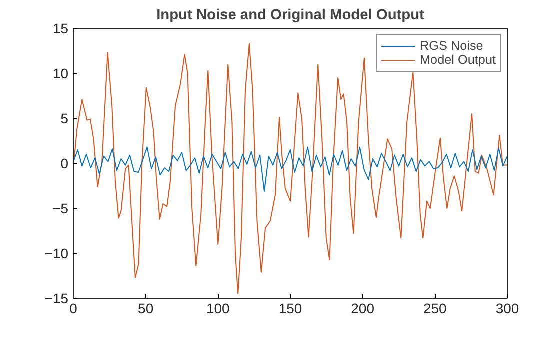  Describe the element at coordinates (64, 164) in the screenshot. I see `y-tick-label: 0` at that location.